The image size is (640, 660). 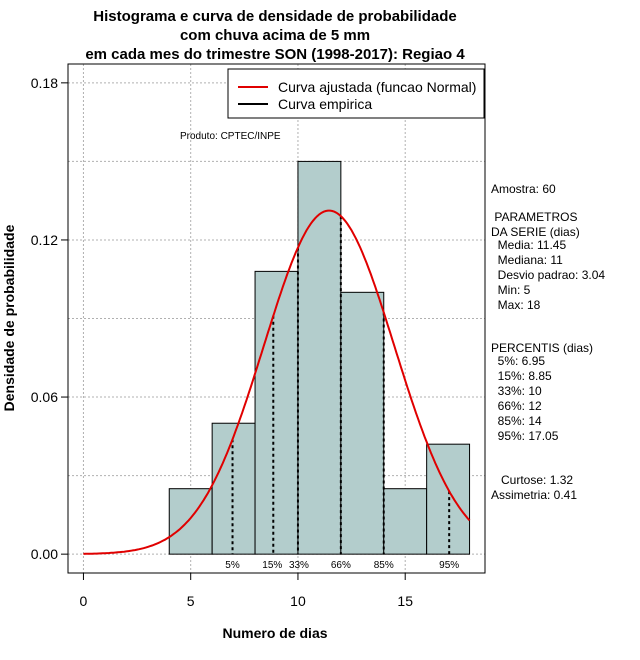 What do you see at coordinates (542, 348) in the screenshot?
I see `stat-percentis-title: PERCENTIS (dias)` at bounding box center [542, 348].